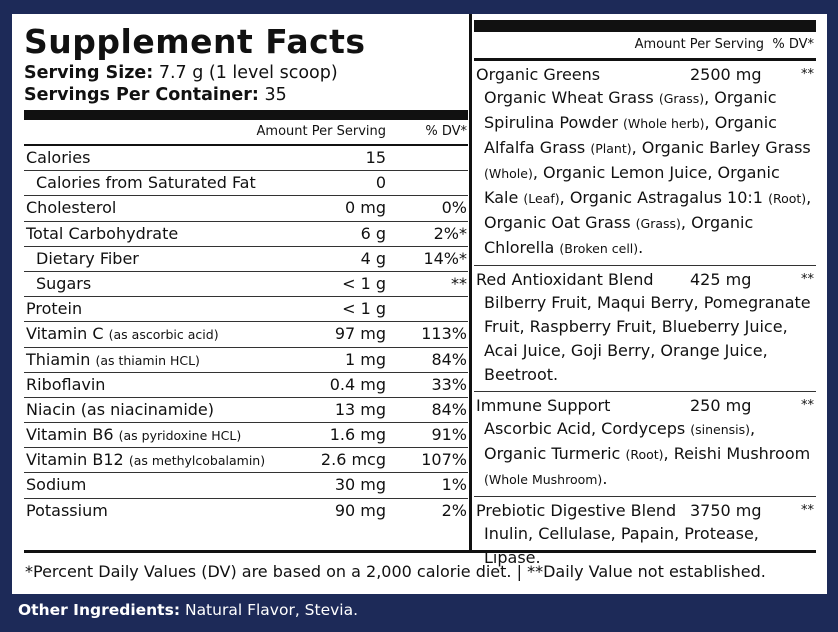 This screenshot has width=838, height=632. What do you see at coordinates (541, 198) in the screenshot?
I see `ingredient-part: (Leaf)` at bounding box center [541, 198].